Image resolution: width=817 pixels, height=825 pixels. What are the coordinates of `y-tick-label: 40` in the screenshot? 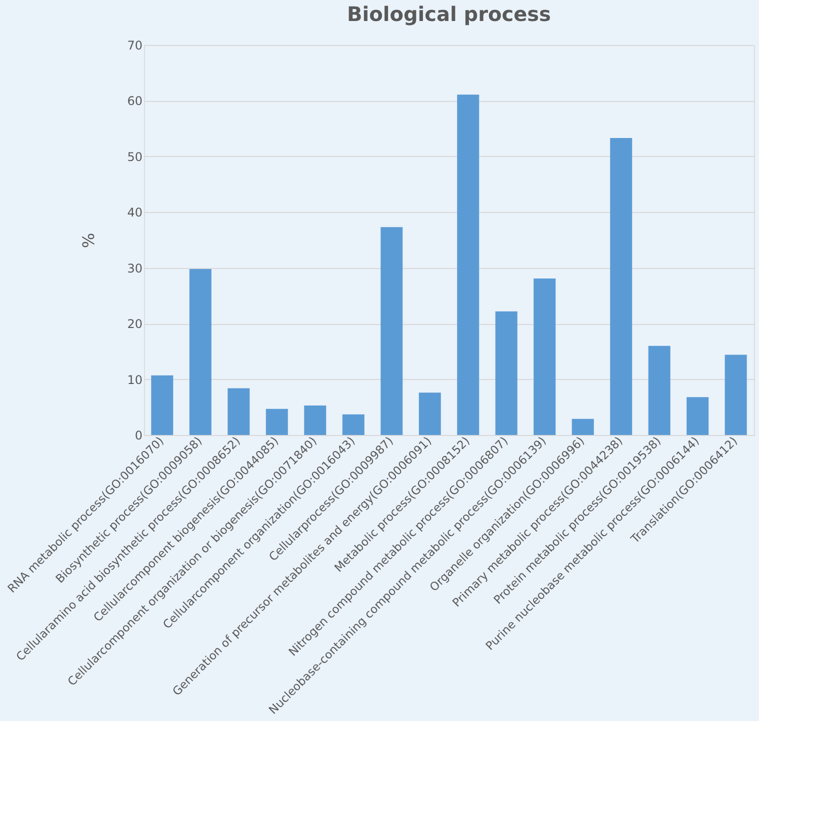 It's located at (134, 213).